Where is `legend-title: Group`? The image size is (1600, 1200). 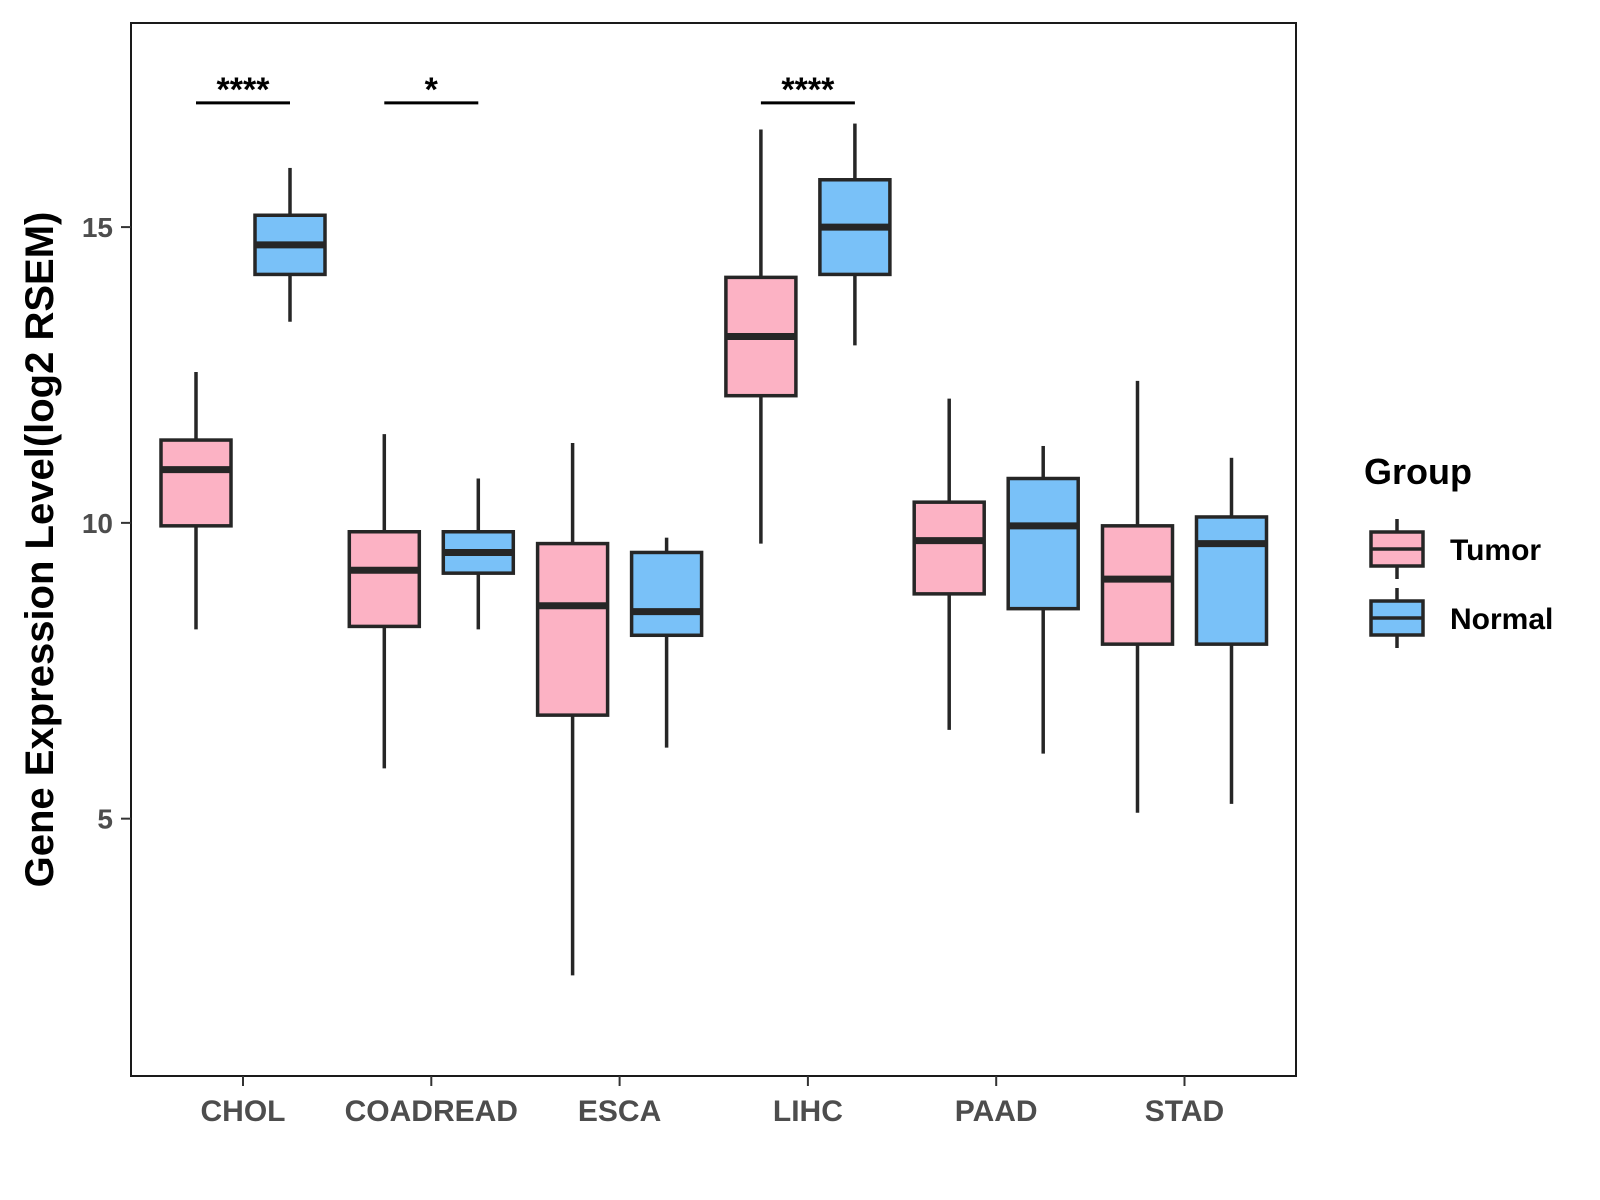 legend-title: Group is located at coordinates (1418, 471).